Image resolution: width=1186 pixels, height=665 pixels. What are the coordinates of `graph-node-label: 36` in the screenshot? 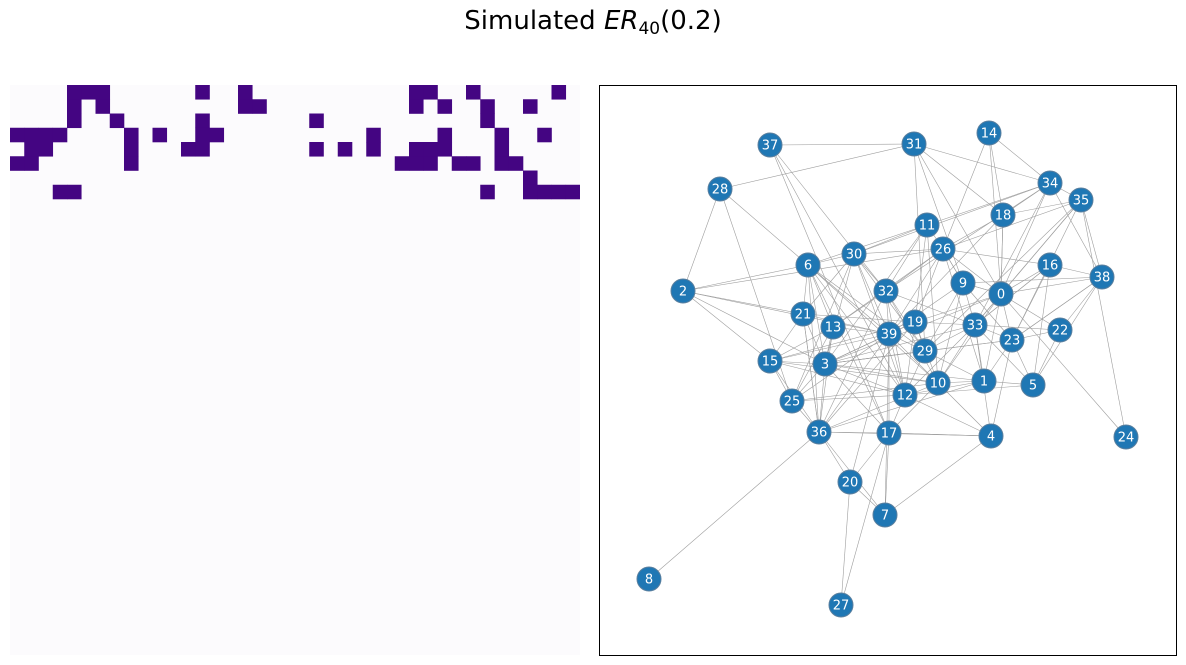 It's located at (819, 433).